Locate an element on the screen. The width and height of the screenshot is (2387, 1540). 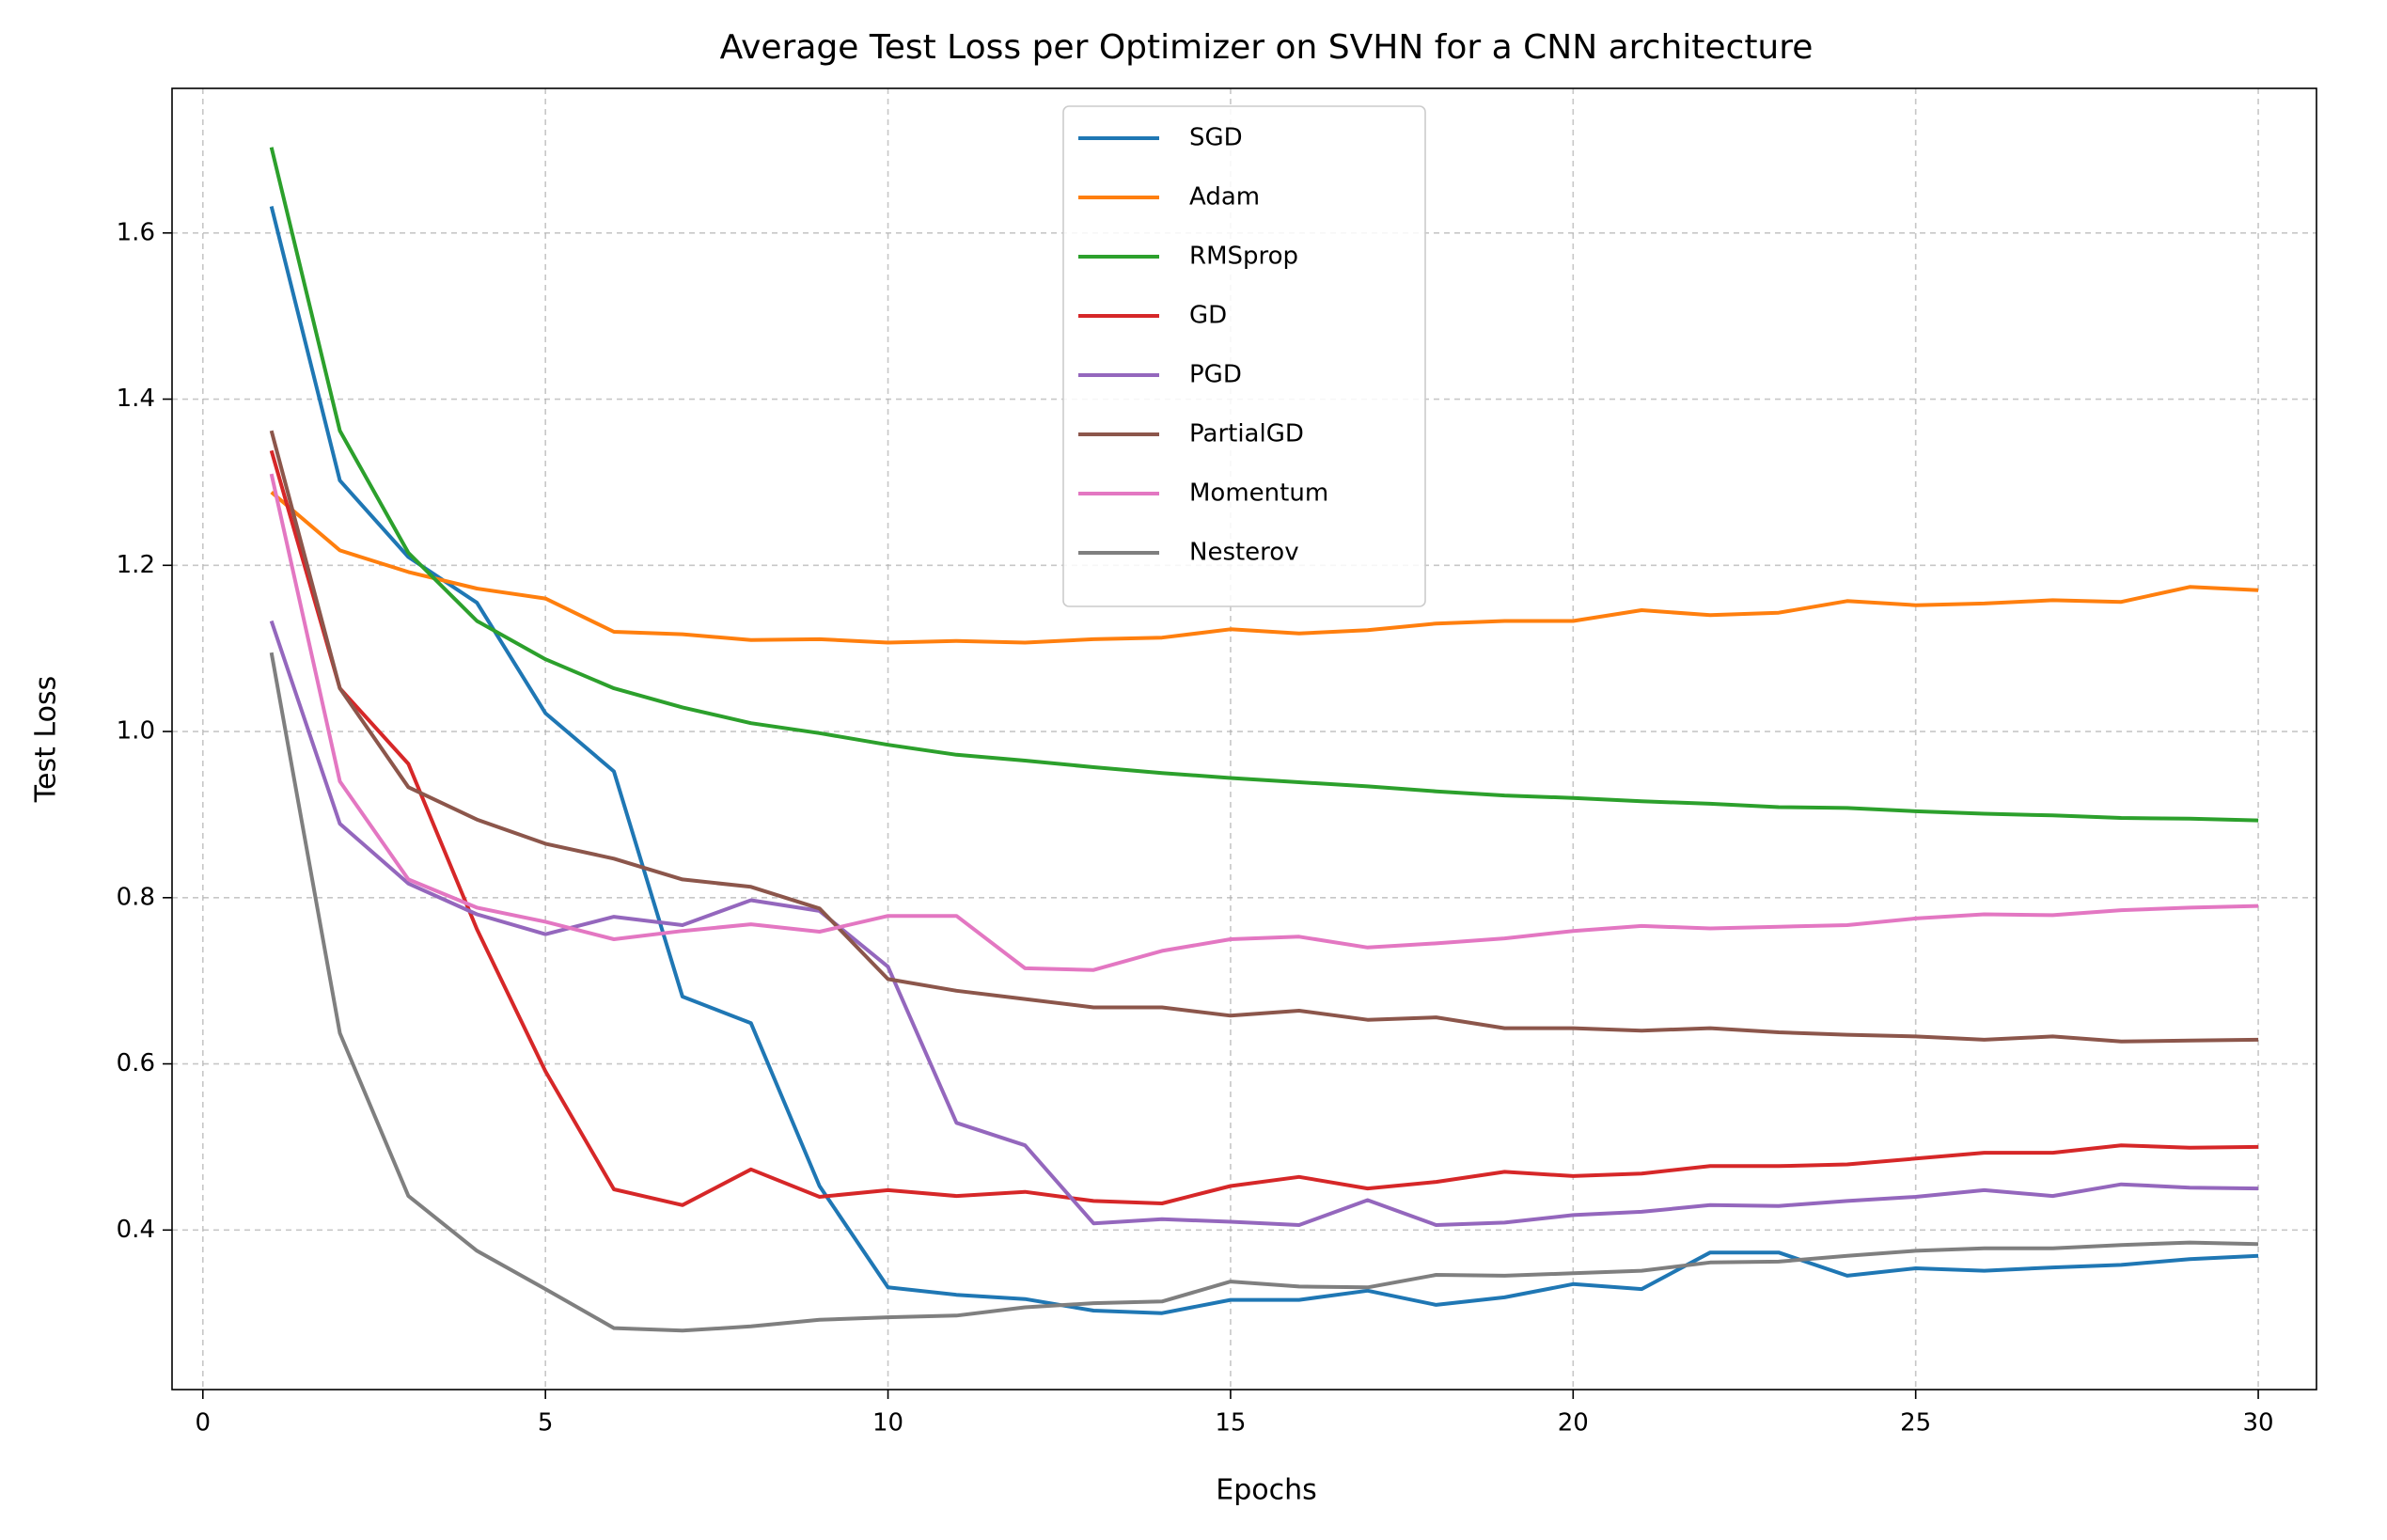
x-tick-label: 15 is located at coordinates (1230, 1424).